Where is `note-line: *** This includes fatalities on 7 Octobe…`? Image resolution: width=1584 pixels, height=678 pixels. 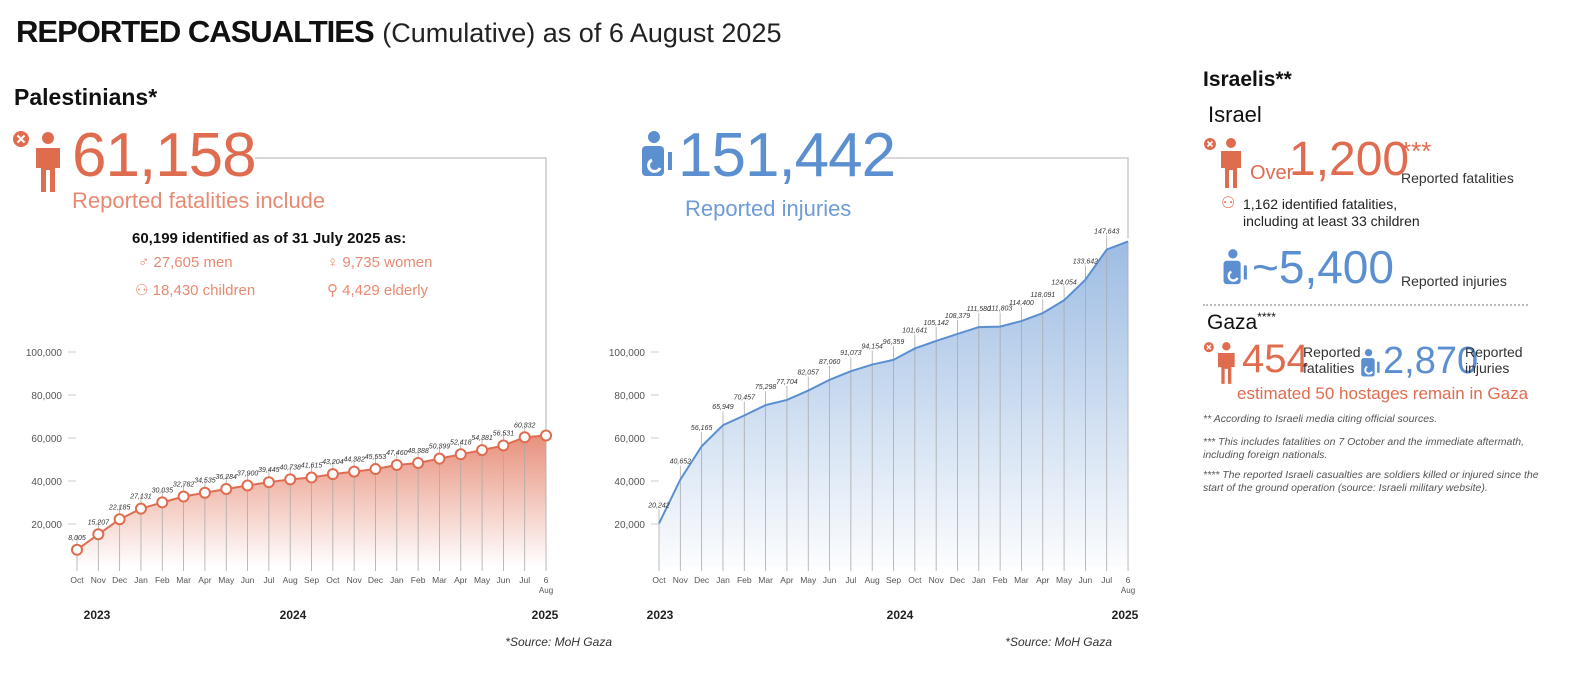
note-line: *** This includes fatalities on 7 Octobe… is located at coordinates (1363, 442).